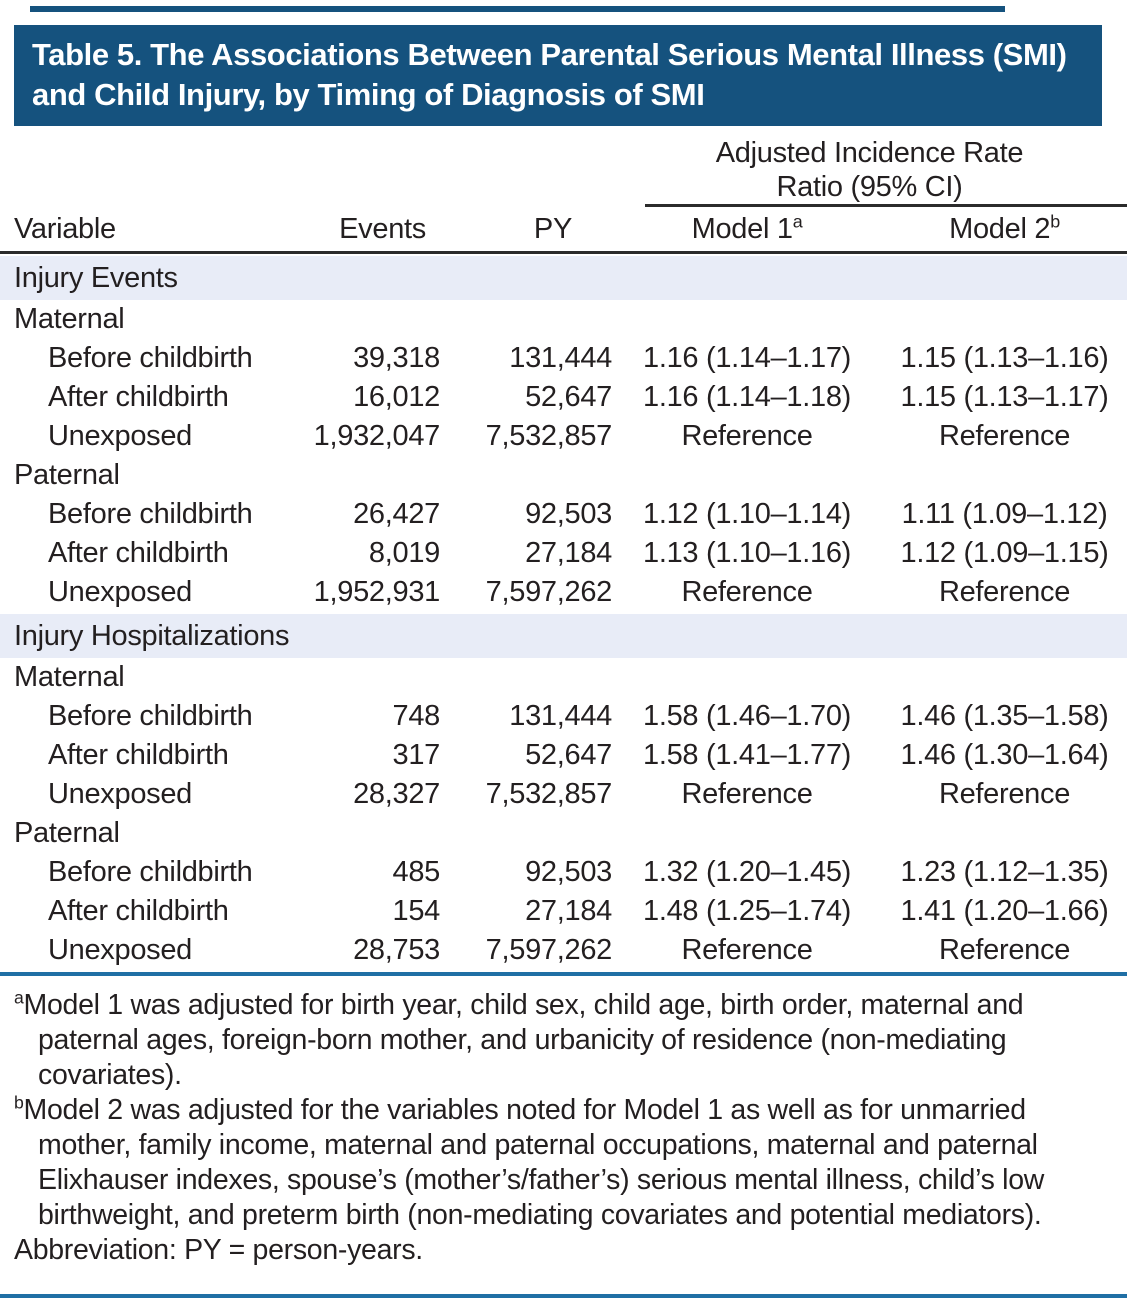  I want to click on cell-model2: 1.46 (1.30–1.64), so click(1004, 755).